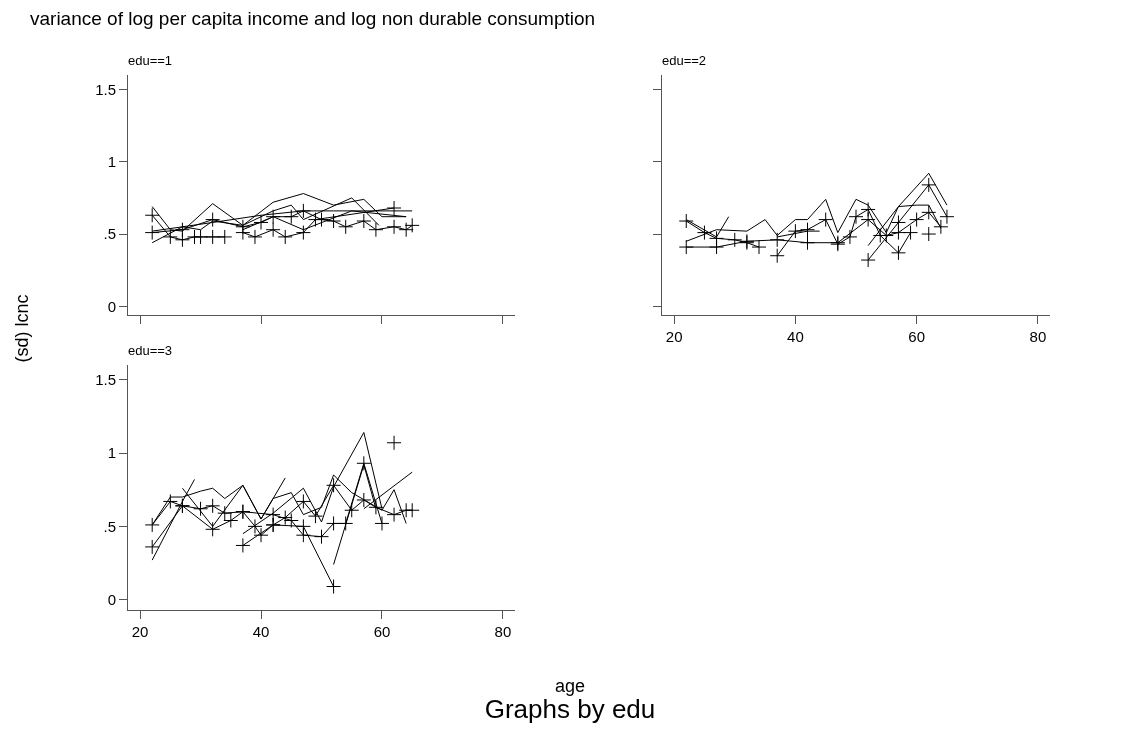 The height and width of the screenshot is (731, 1140). Describe the element at coordinates (569, 686) in the screenshot. I see `x-axis-title: age` at that location.